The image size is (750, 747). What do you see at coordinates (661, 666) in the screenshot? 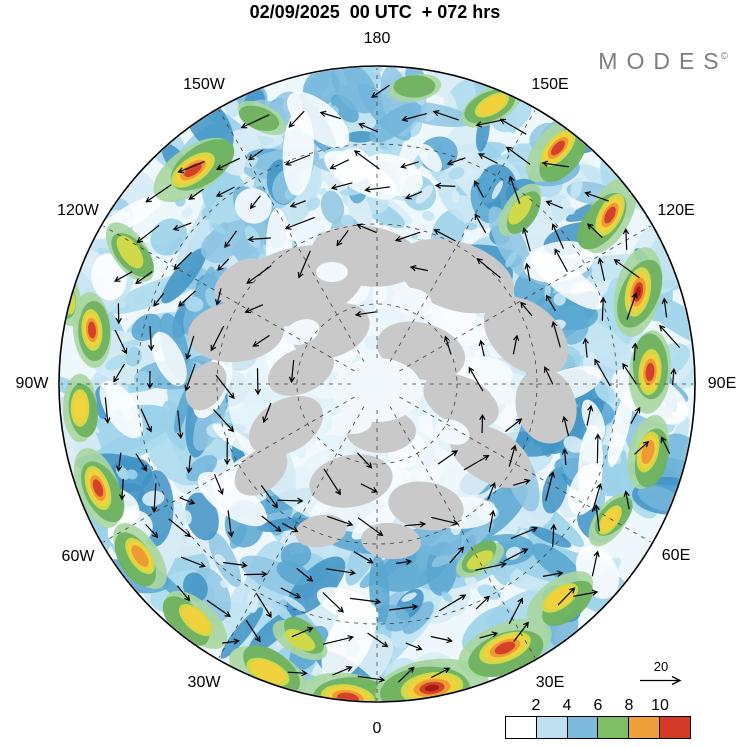
I see `reference-vector-label: 20` at bounding box center [661, 666].